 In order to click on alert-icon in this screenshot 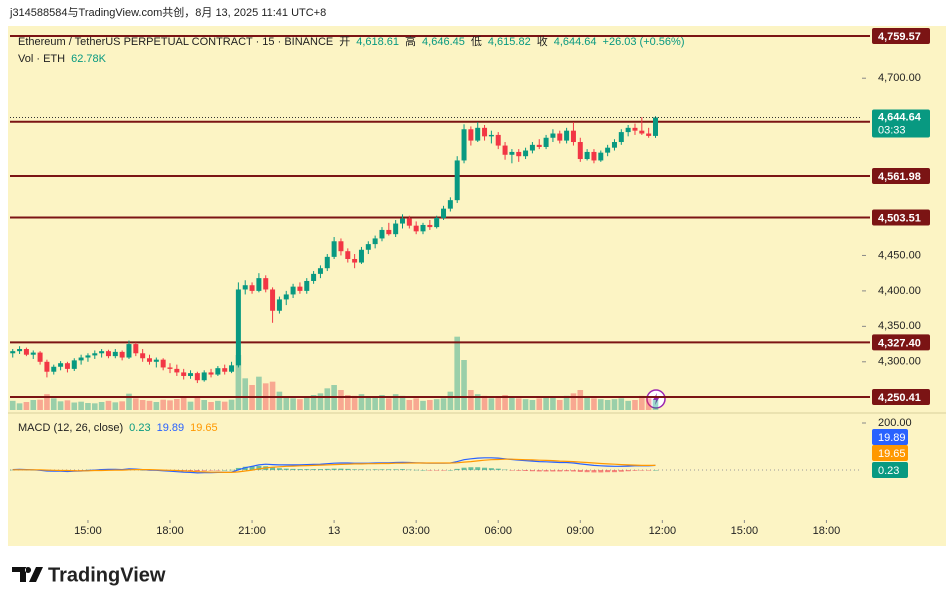, I will do `click(656, 399)`.